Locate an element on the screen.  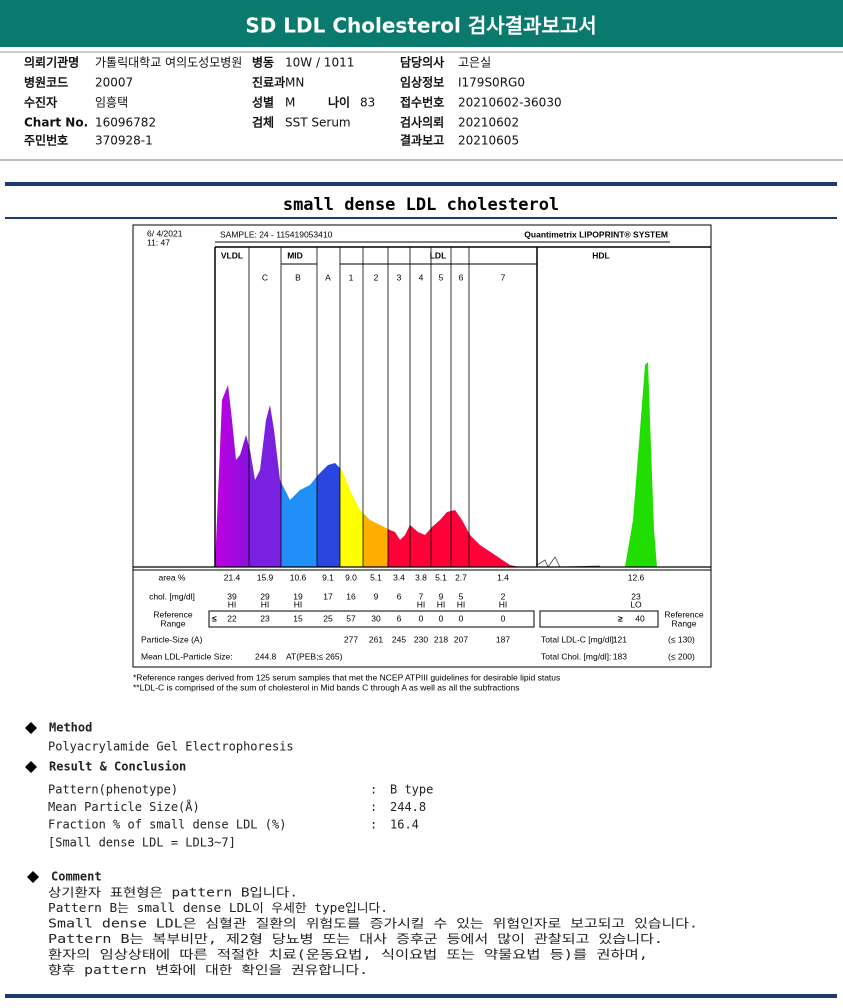
size-value: 245 is located at coordinates (399, 639).